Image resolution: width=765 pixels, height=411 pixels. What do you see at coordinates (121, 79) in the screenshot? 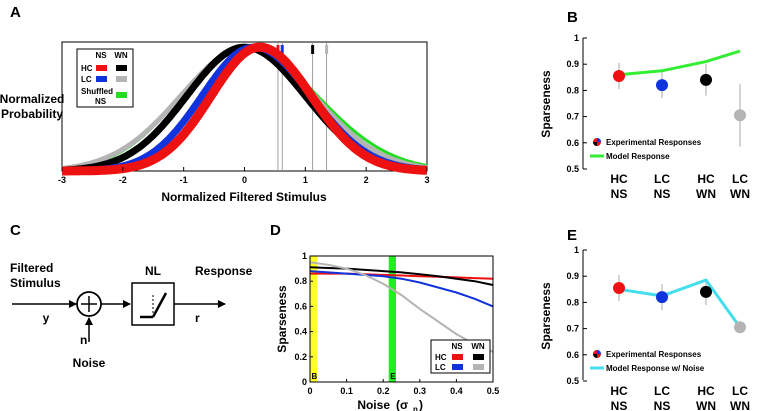
I see `legend-a-swatch-lc-wn` at bounding box center [121, 79].